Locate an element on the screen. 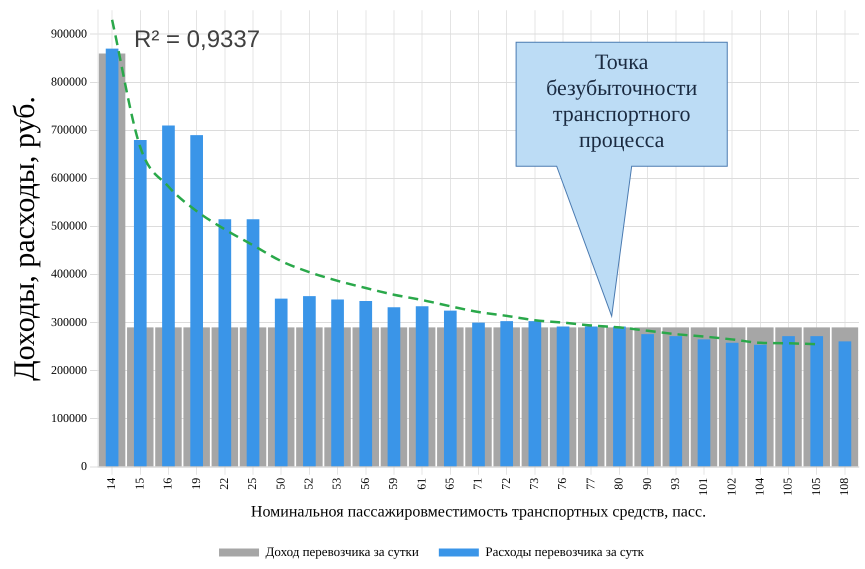 The image size is (865, 569). x-tick-label: 59 is located at coordinates (393, 484).